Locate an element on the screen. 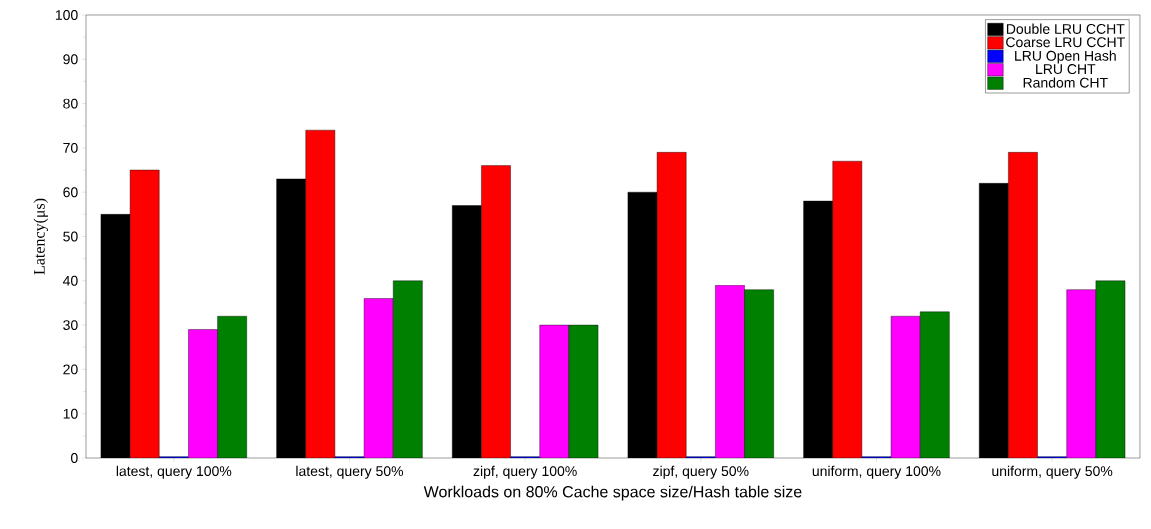 This screenshot has height=529, width=1151. legend-label: Double LRU CCHT is located at coordinates (1065, 28).